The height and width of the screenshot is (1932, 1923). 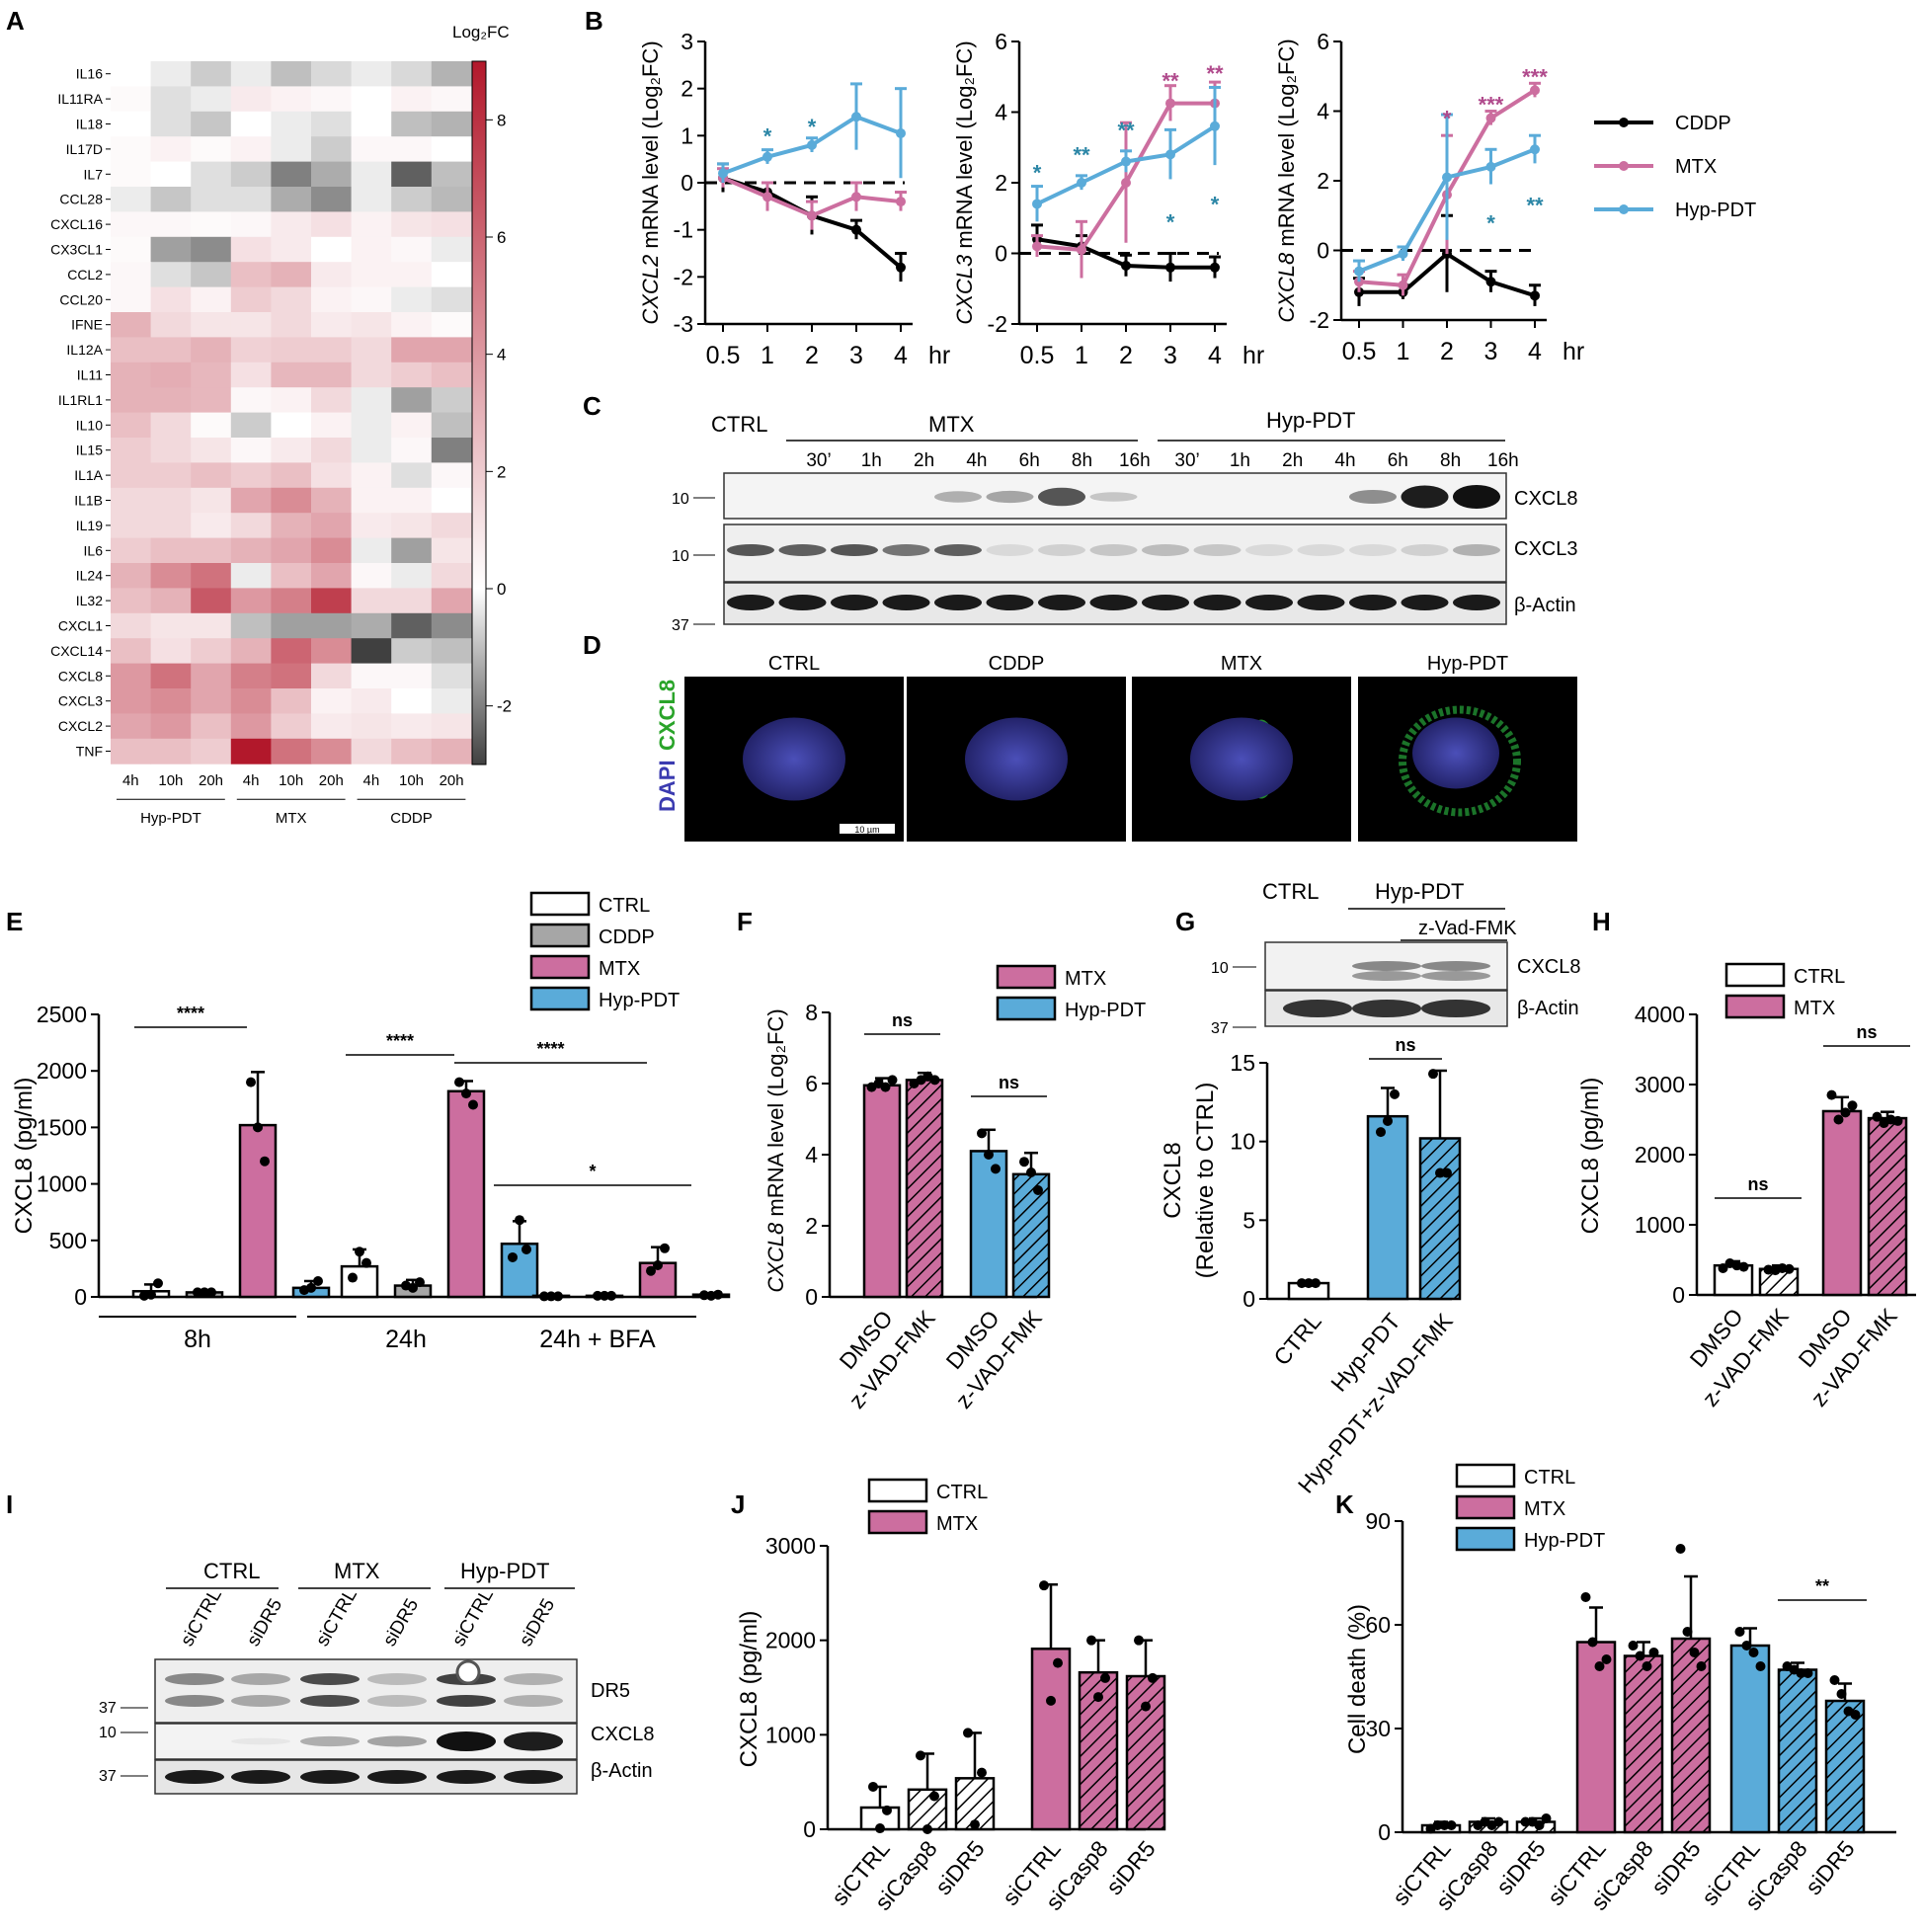 I want to click on colorbar-tick-label: -2, so click(x=504, y=706).